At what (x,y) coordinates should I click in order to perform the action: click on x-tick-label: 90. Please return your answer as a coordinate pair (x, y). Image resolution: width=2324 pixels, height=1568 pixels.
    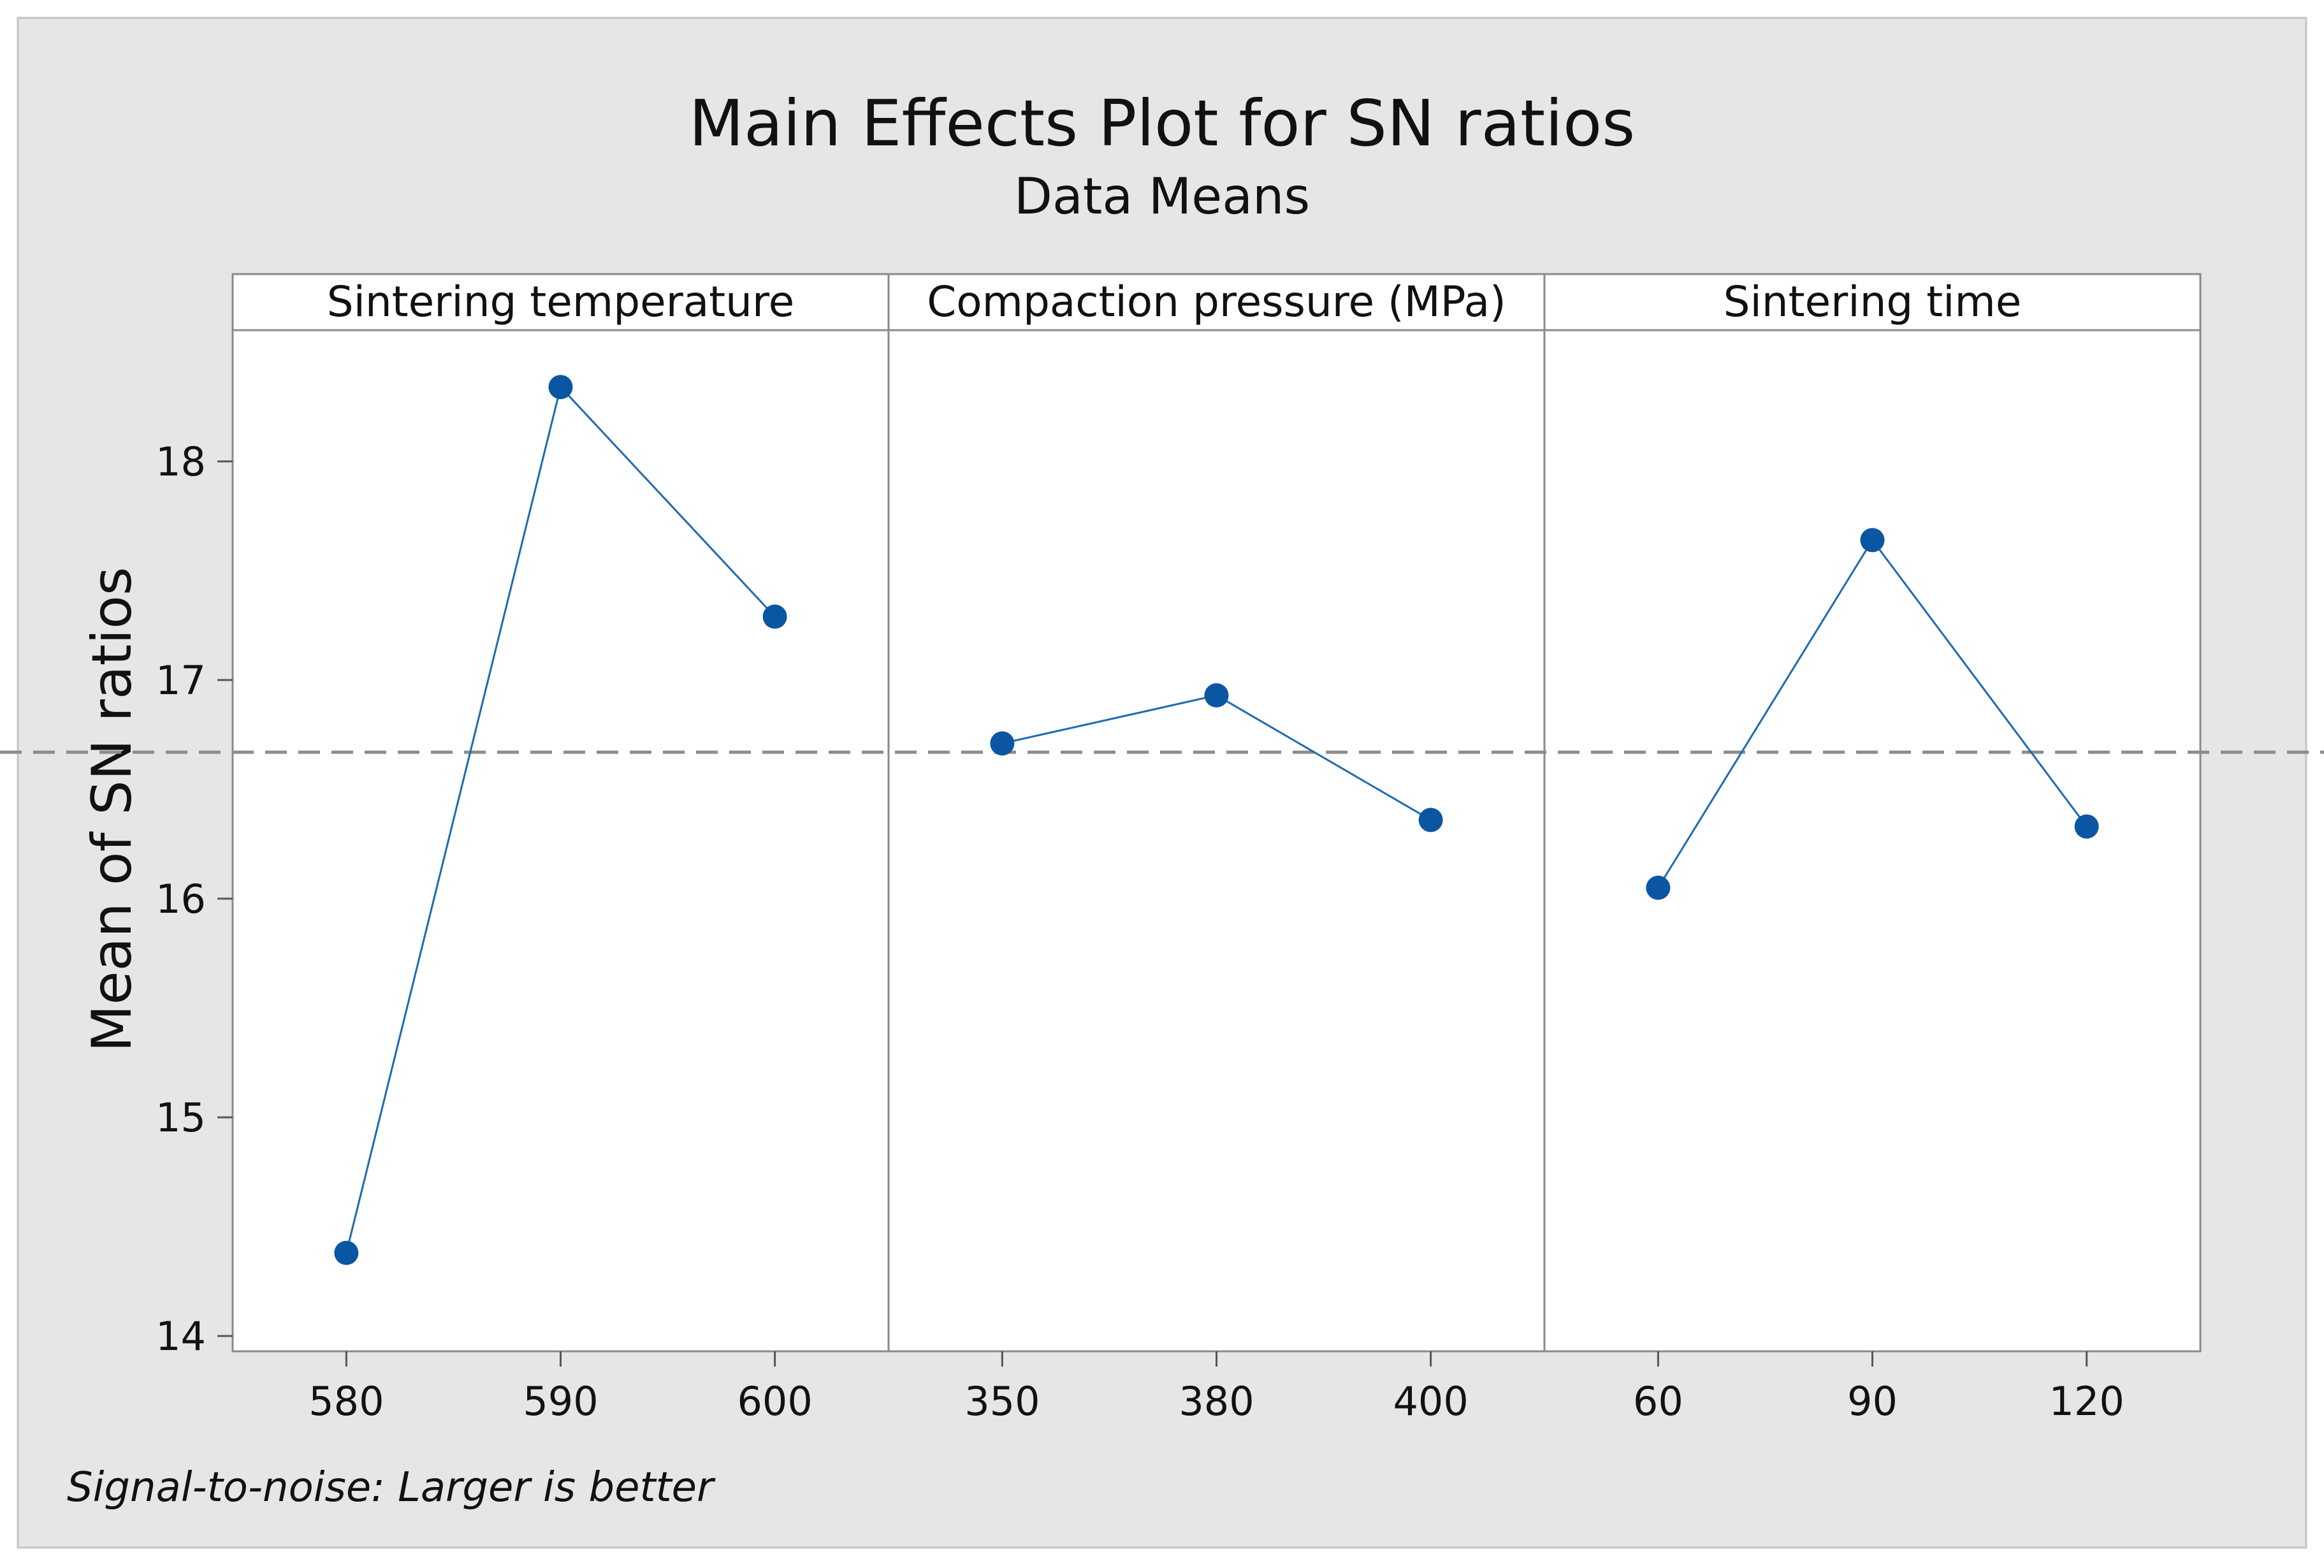
    Looking at the image, I should click on (1872, 1402).